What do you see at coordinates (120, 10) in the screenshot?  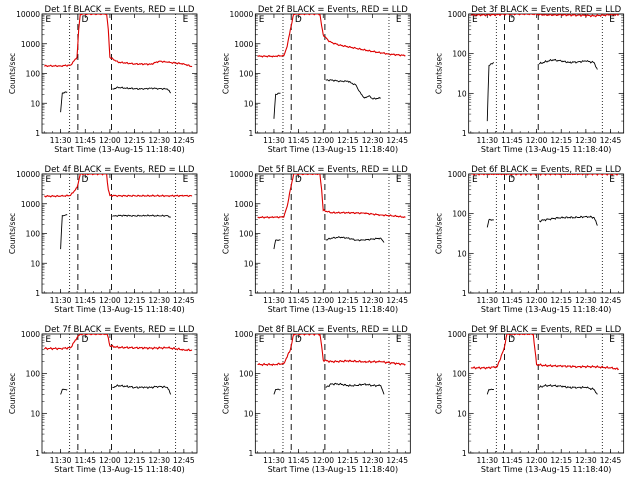 I see `panel-title: Det 1f BLACK = Events, RED = LLD` at bounding box center [120, 10].